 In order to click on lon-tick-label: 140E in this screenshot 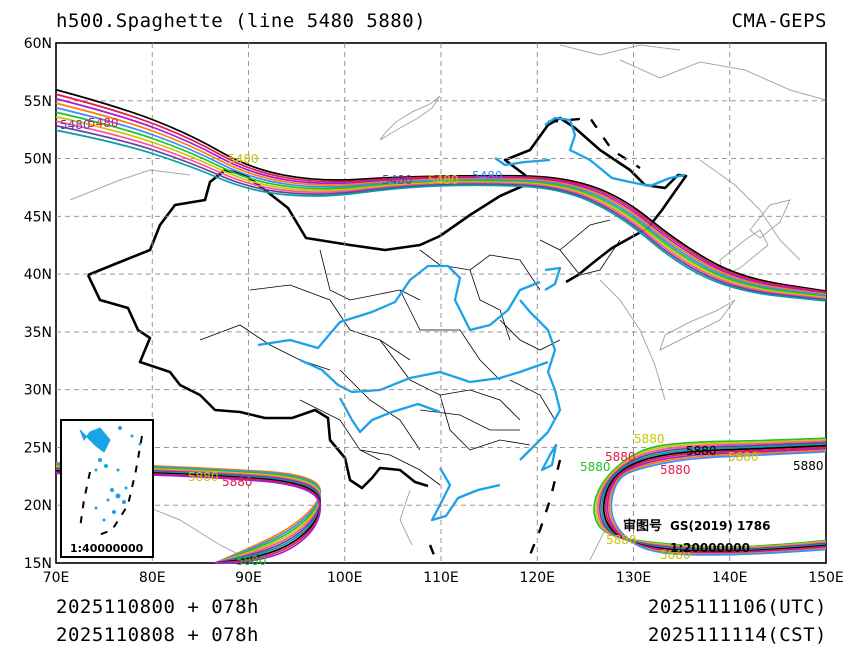, I will do `click(730, 578)`.